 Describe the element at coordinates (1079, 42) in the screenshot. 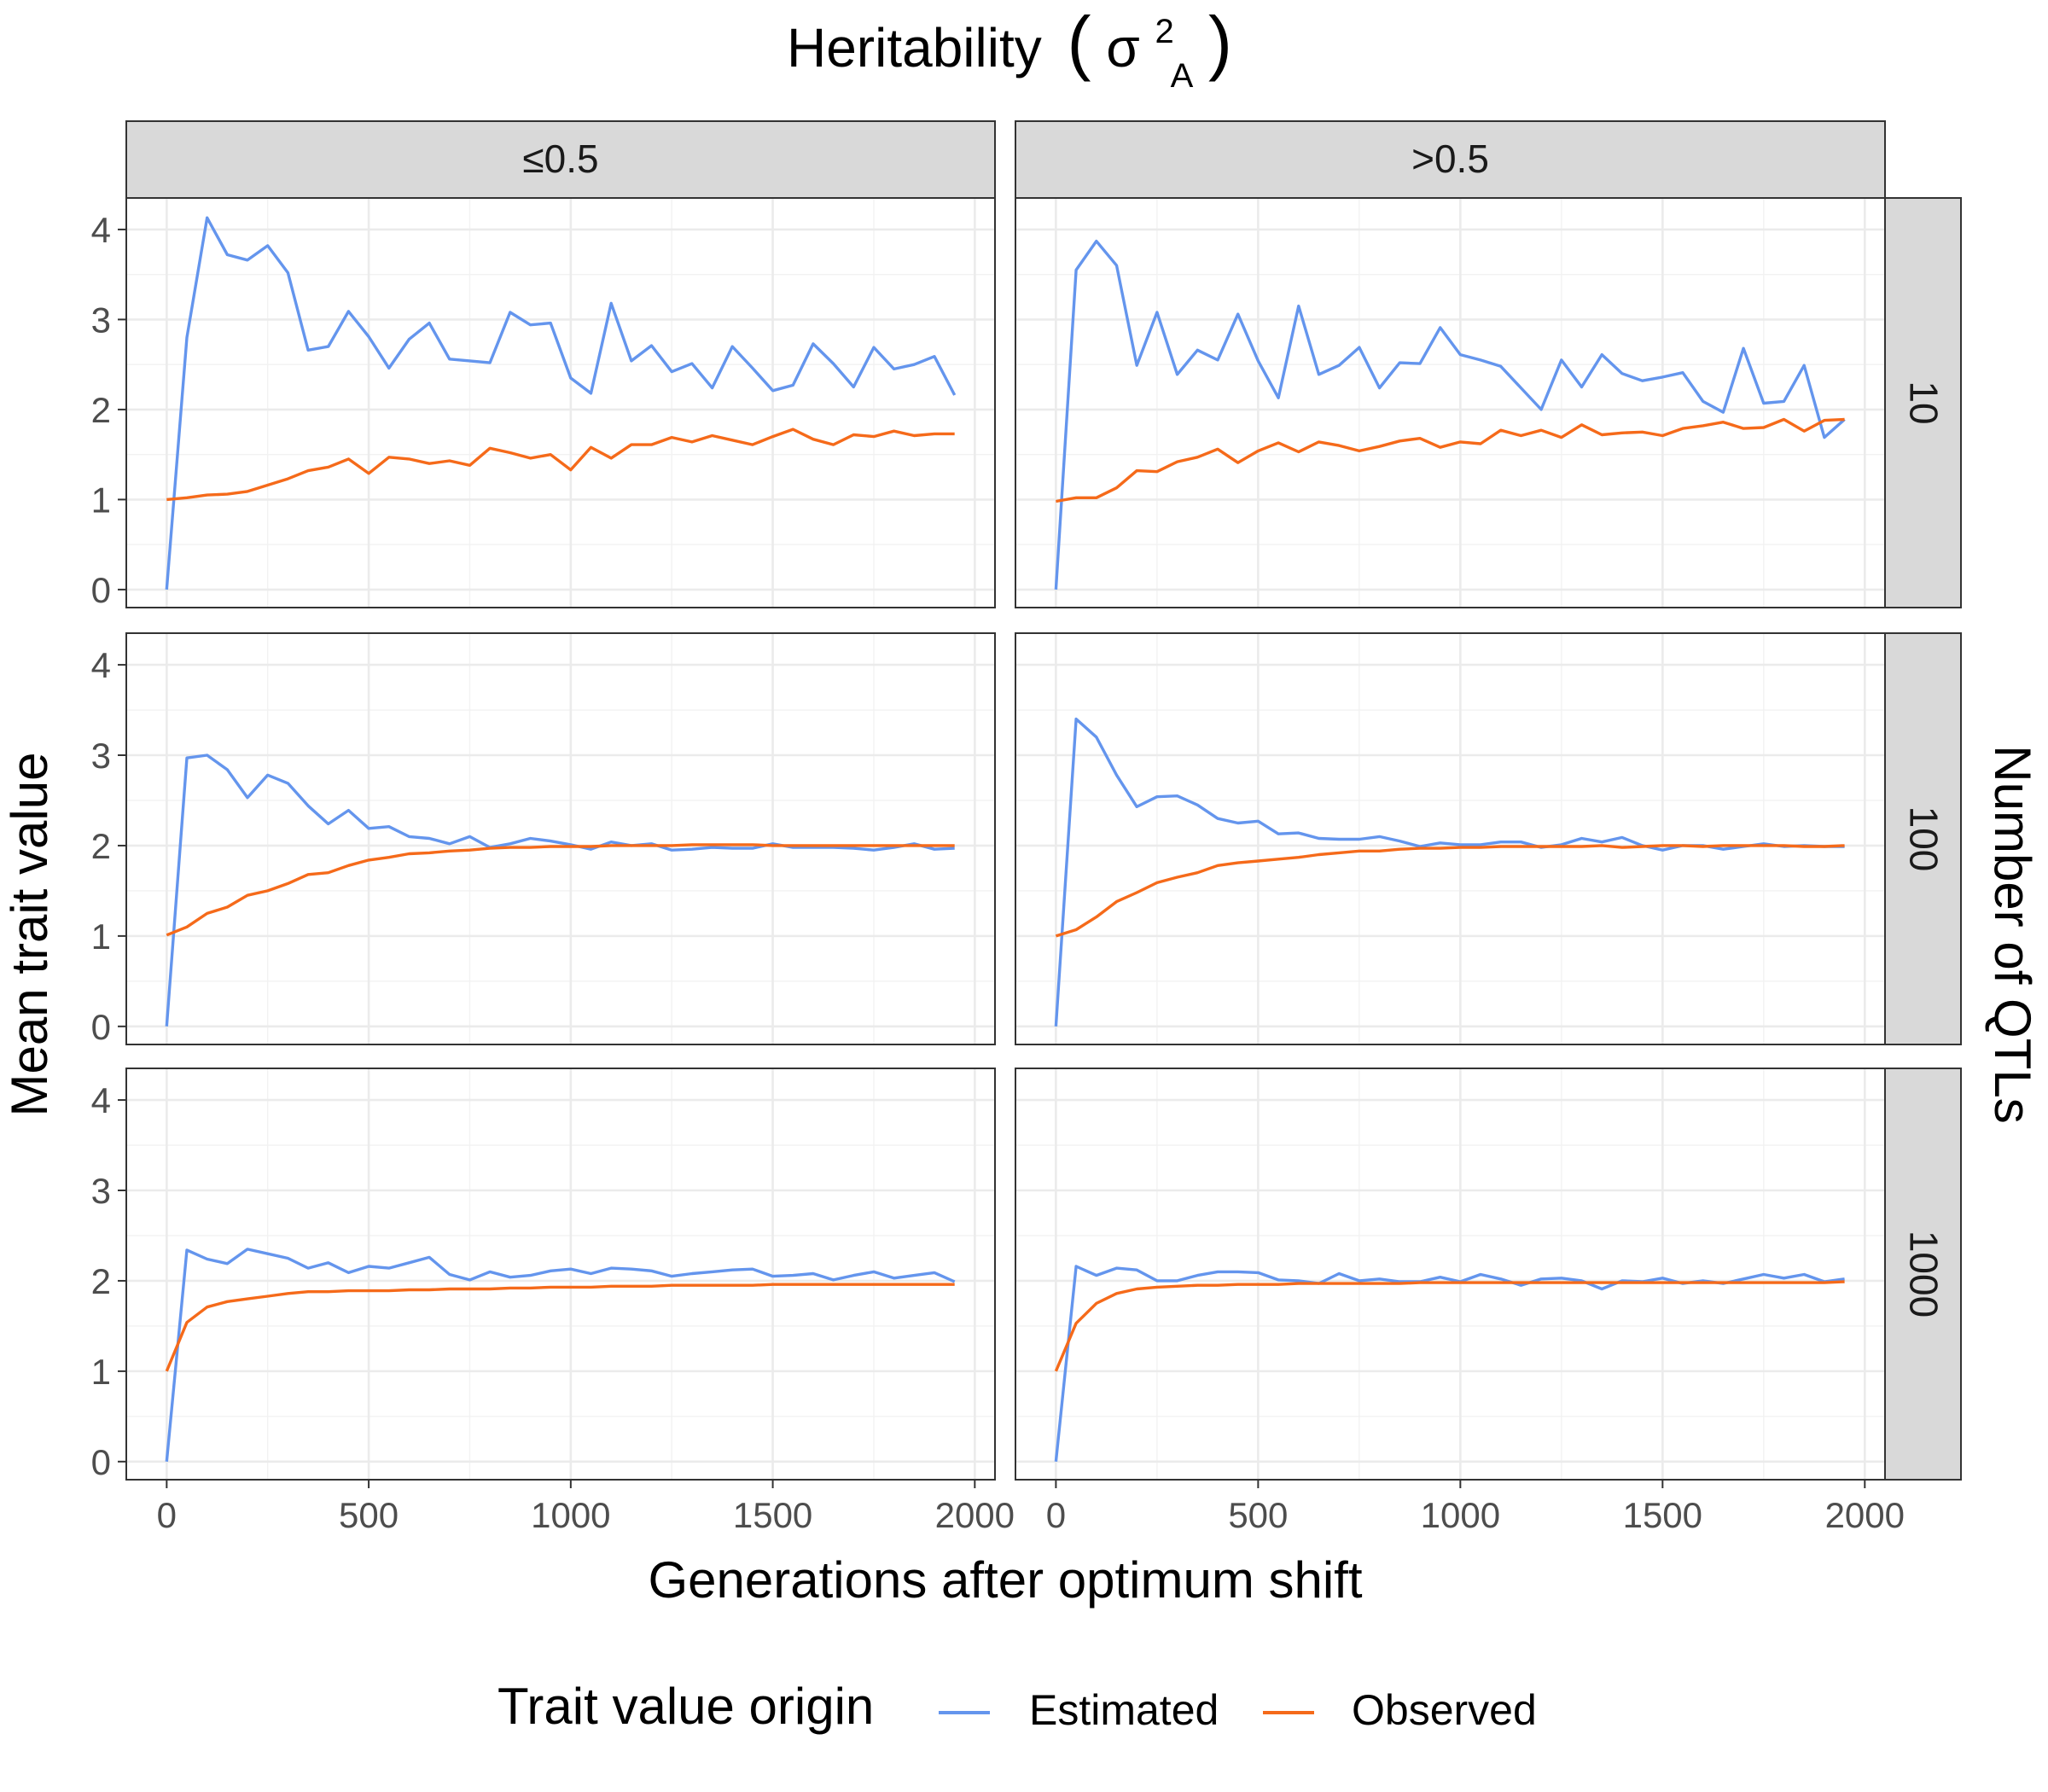

I see `top-title-open-paren: (` at that location.